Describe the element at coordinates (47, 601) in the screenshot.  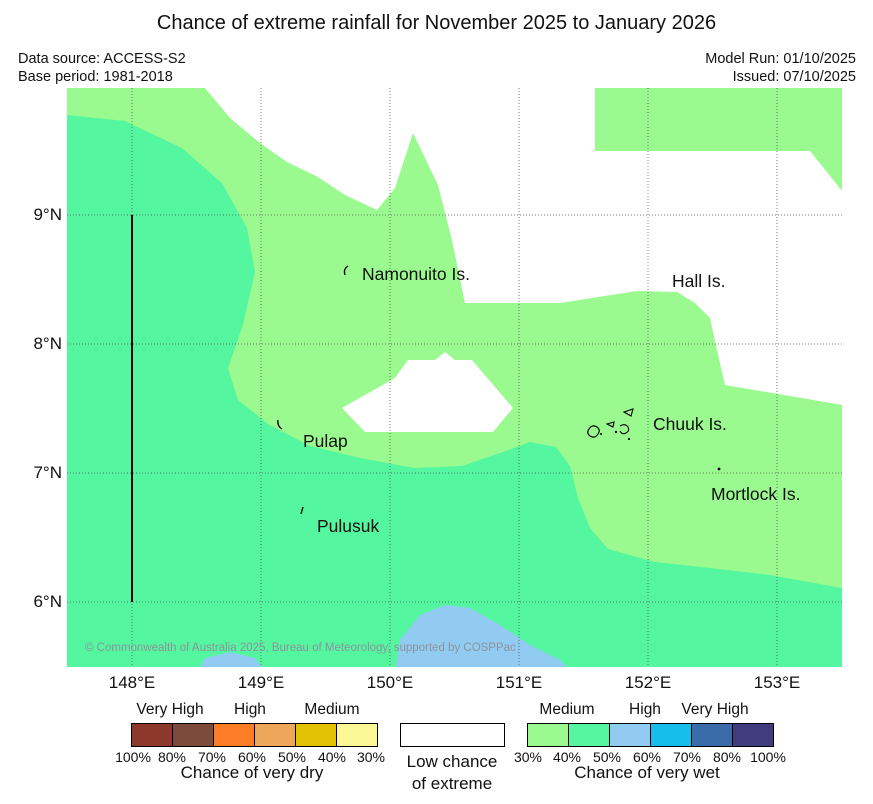
I see `lat-tick-6n: 6°N` at that location.